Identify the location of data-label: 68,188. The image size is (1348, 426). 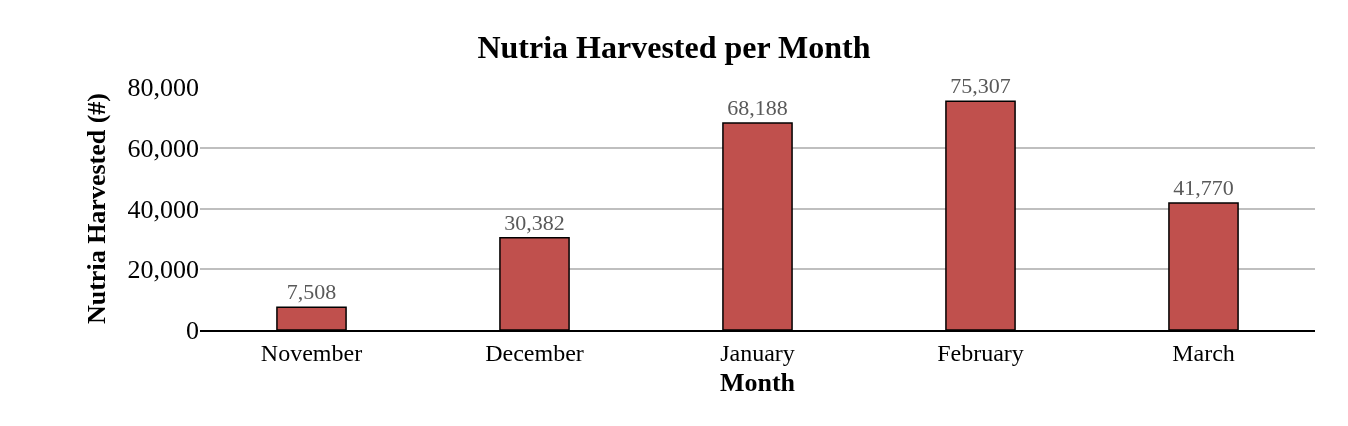
(757, 107).